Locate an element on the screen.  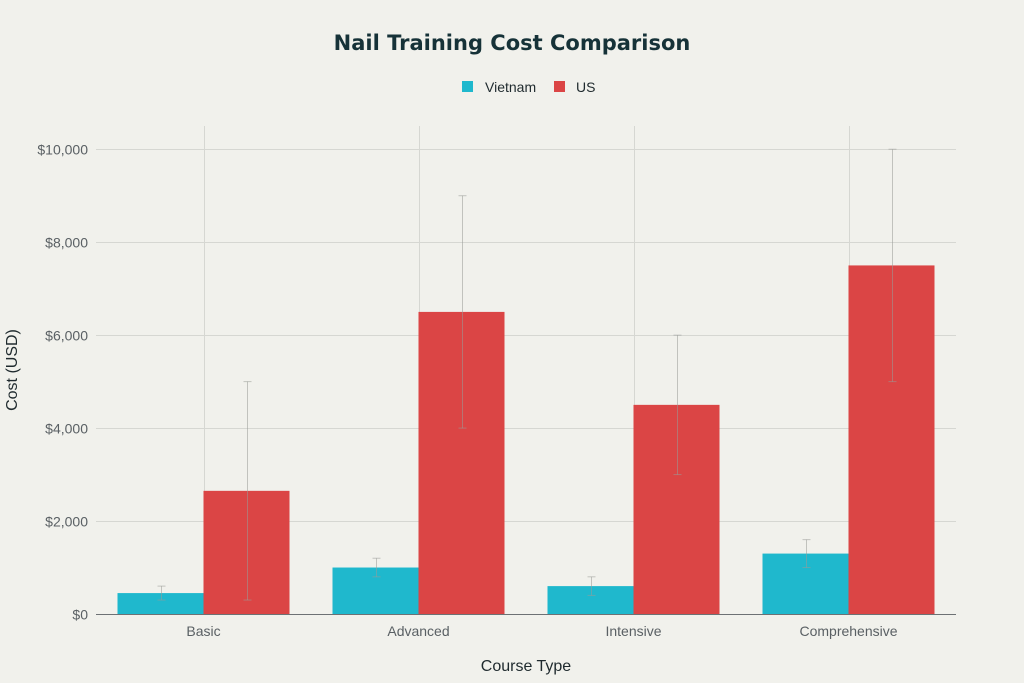
legend: Vietnam US is located at coordinates (528, 87).